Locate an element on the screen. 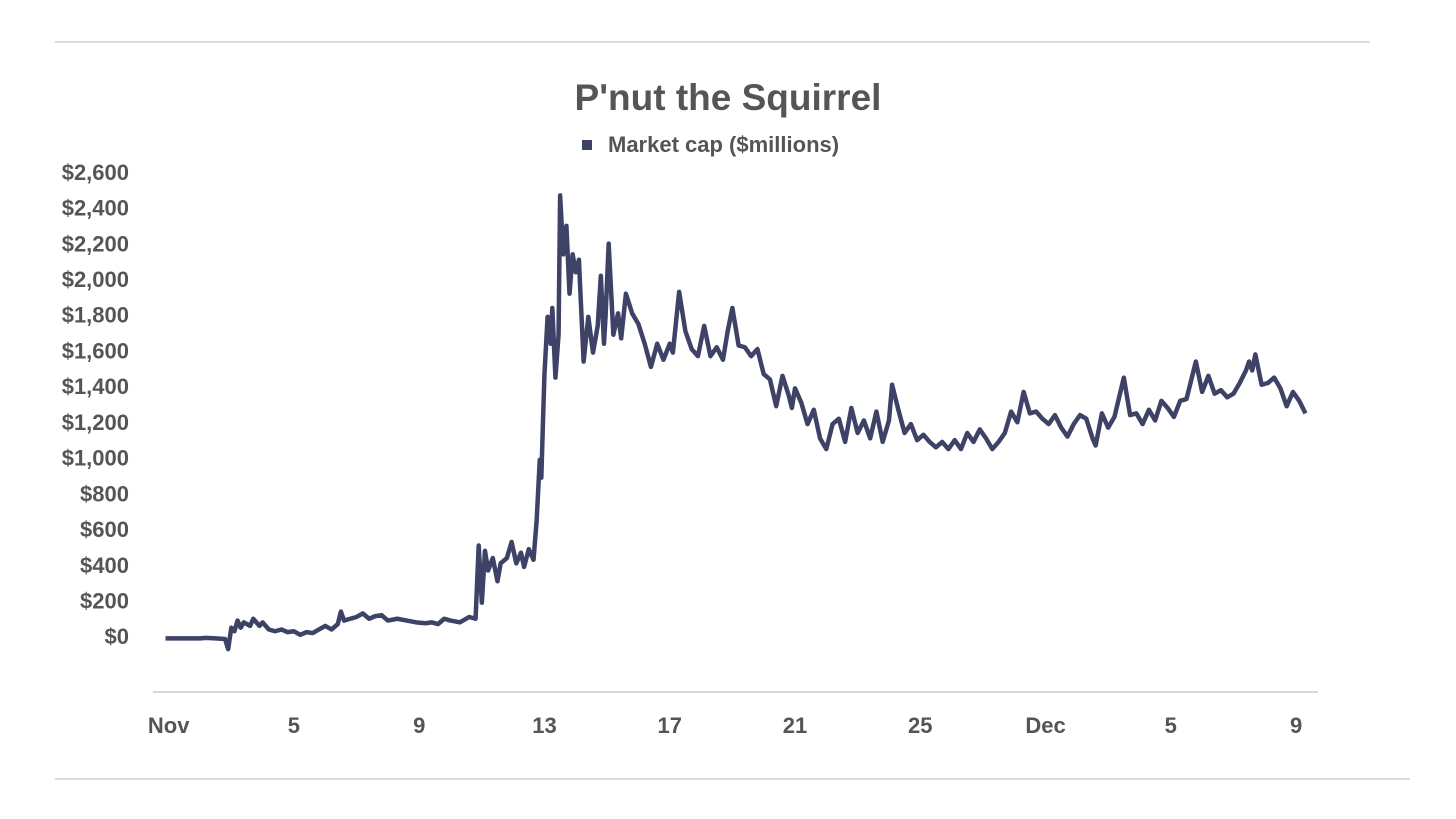  y-tick-label: $0 is located at coordinates (117, 636).